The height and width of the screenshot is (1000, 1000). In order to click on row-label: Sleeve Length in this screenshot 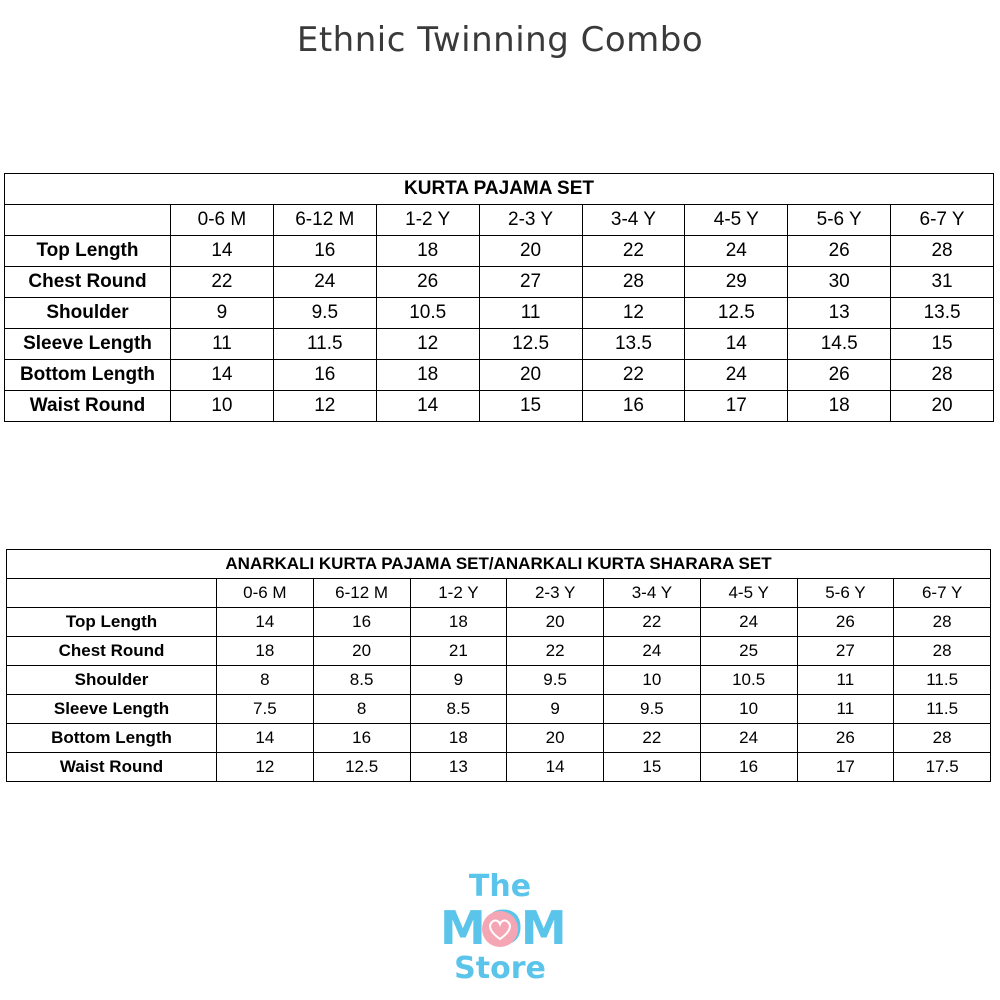, I will do `click(111, 709)`.